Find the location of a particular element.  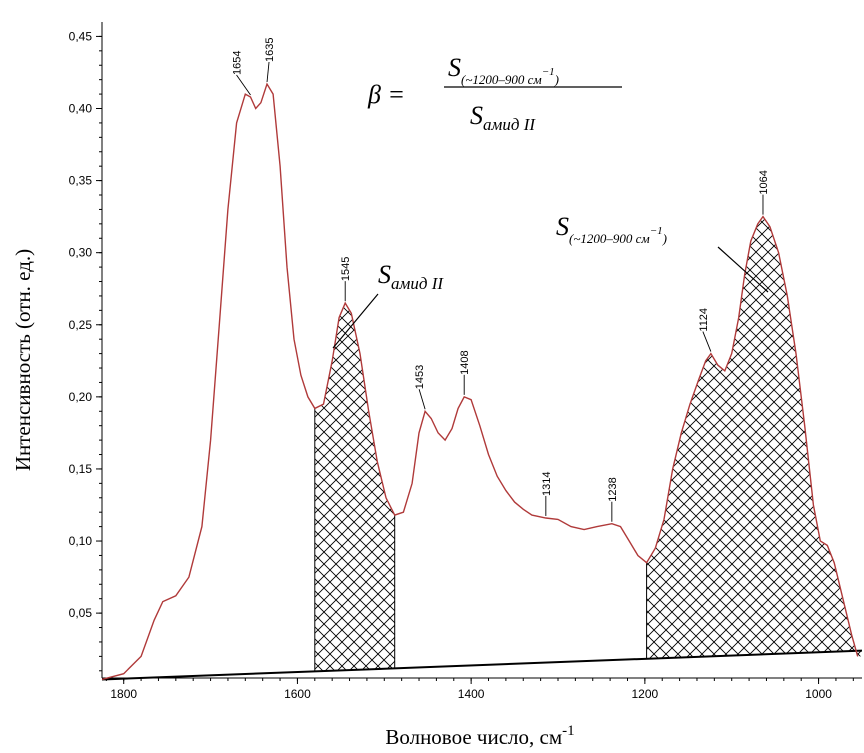

region-close: ) is located at coordinates (664, 238).